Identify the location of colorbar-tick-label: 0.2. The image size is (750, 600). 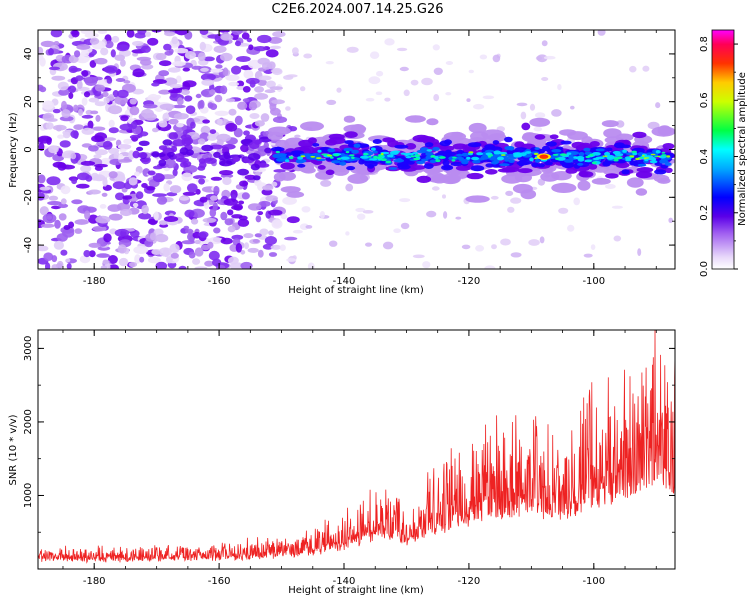
(704, 213).